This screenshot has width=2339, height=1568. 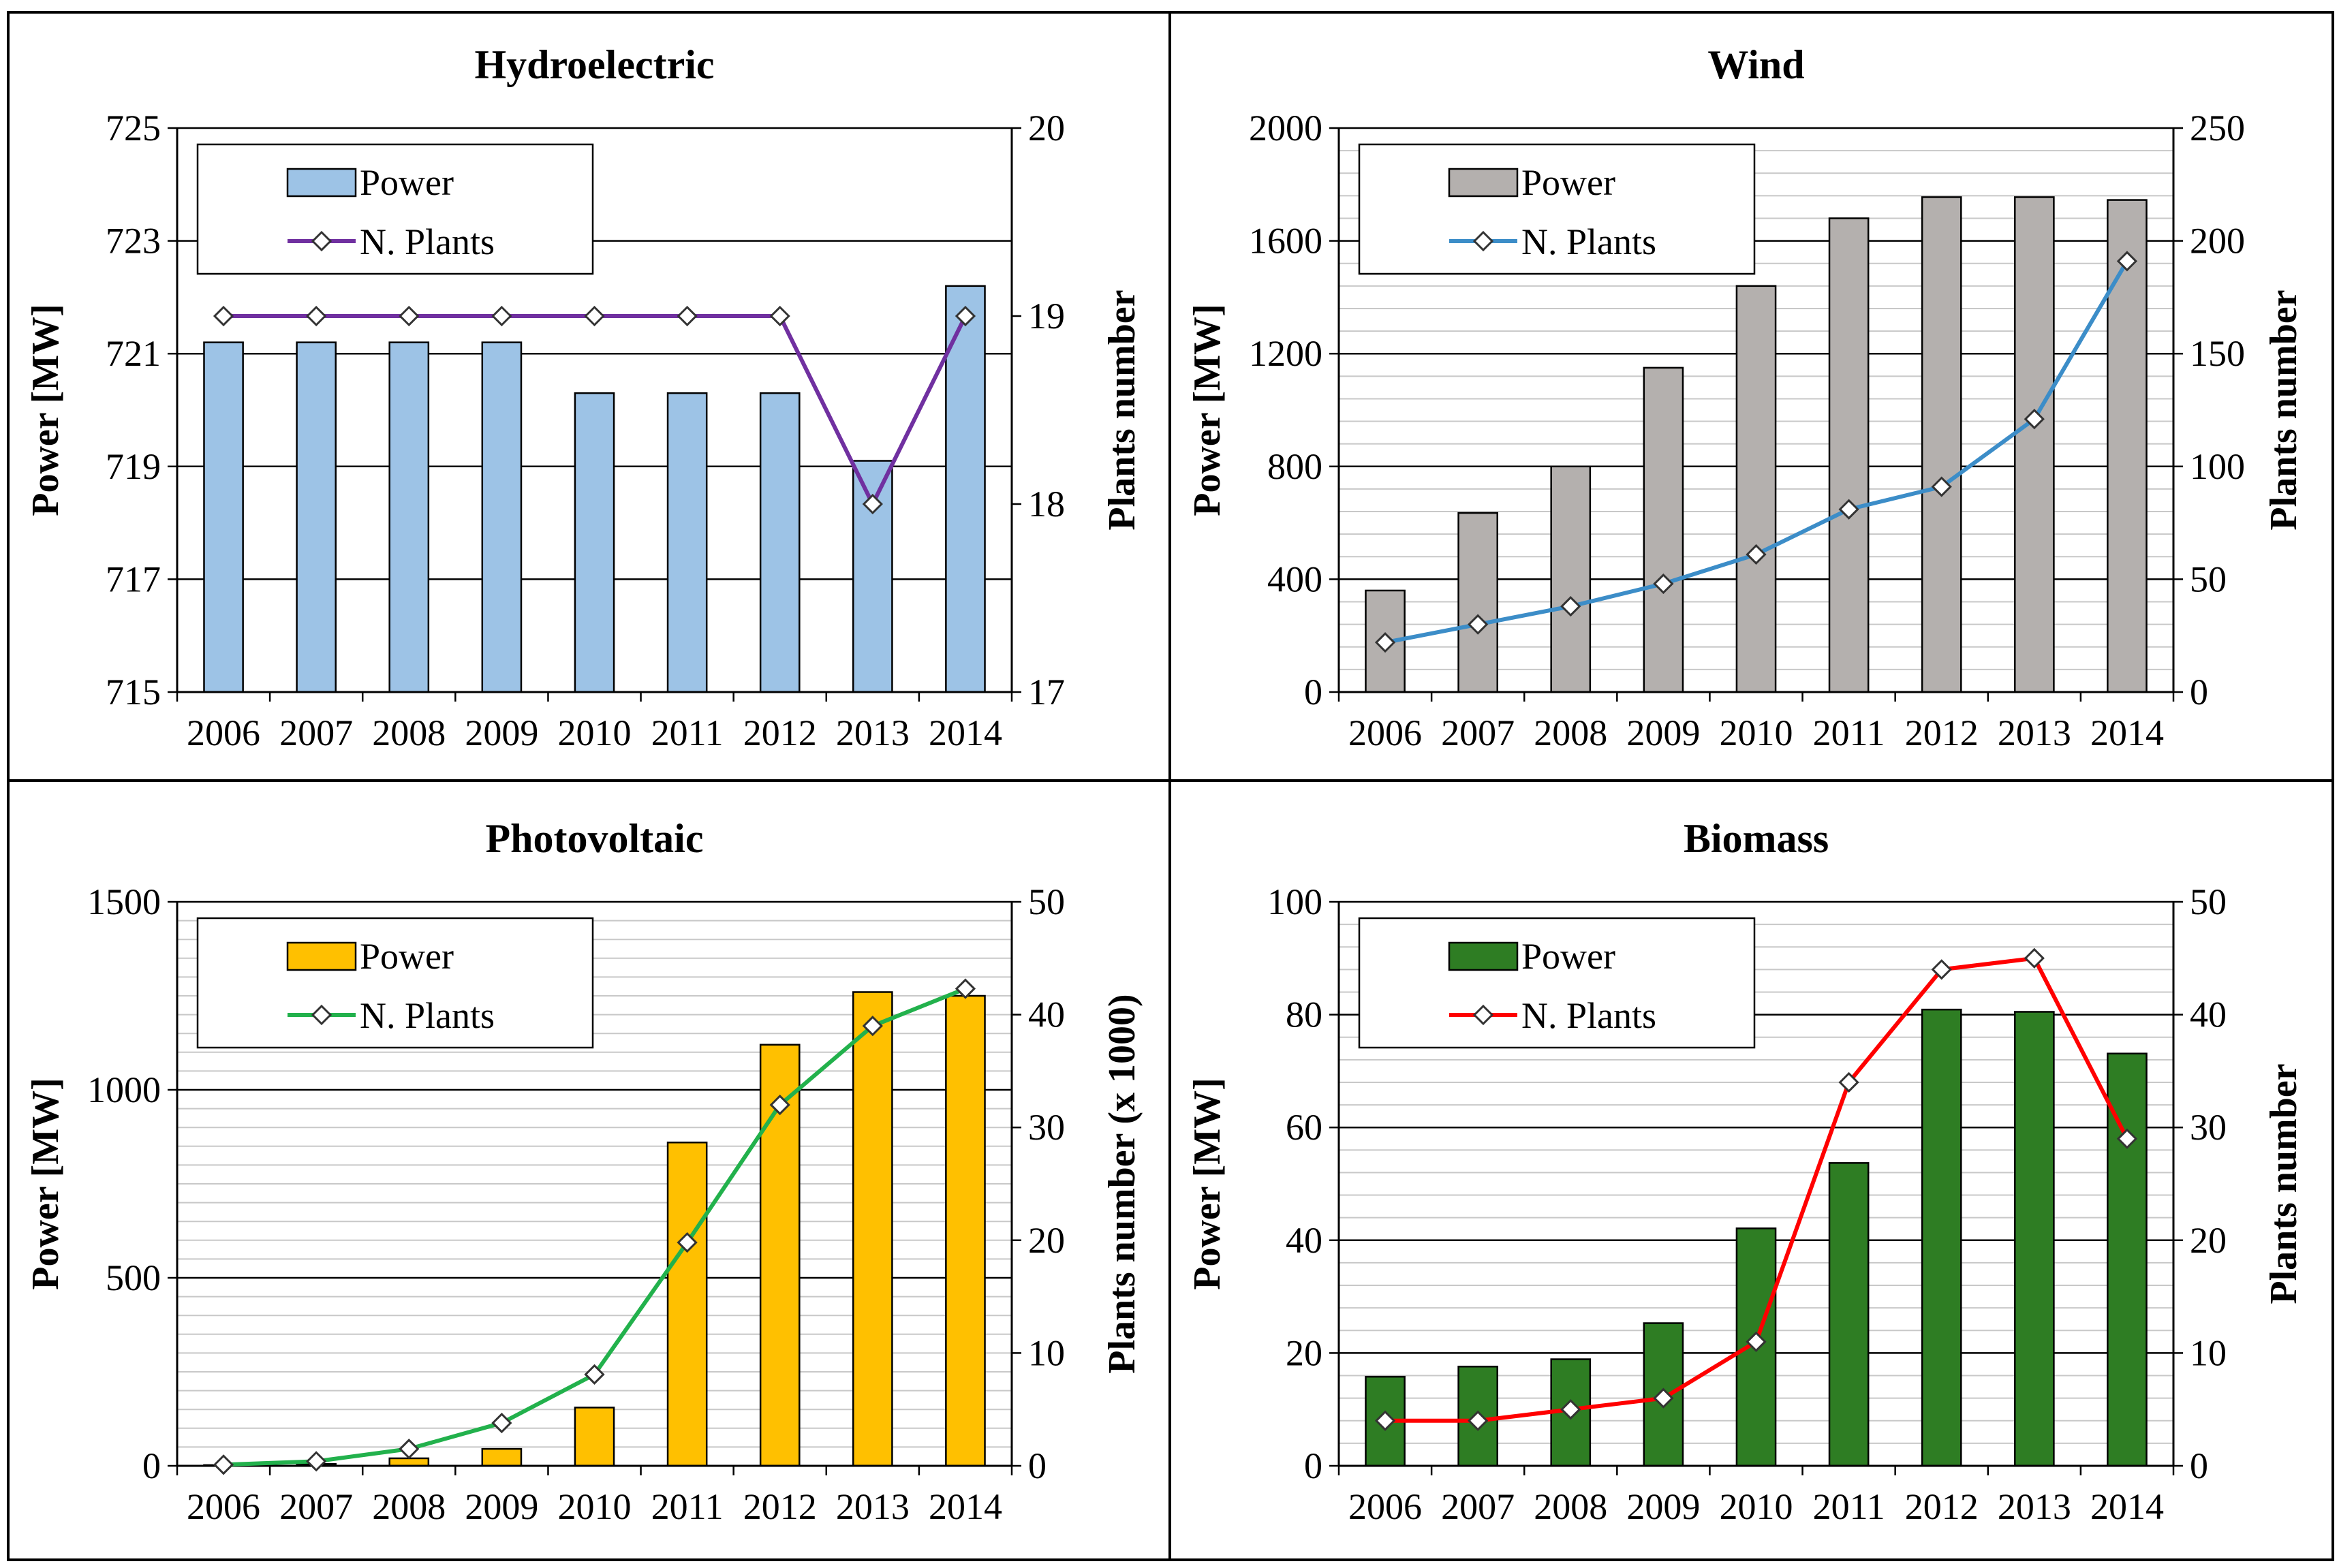 What do you see at coordinates (1122, 1183) in the screenshot?
I see `y2-axis-label: Plants number (x 1000)` at bounding box center [1122, 1183].